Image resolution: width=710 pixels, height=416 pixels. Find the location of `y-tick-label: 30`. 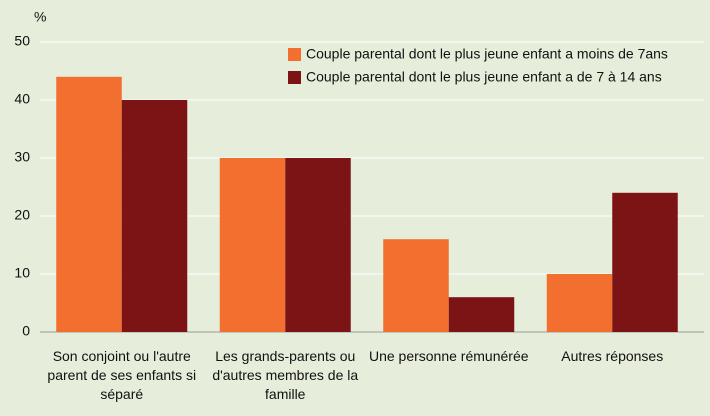

y-tick-label: 30 is located at coordinates (22, 157).